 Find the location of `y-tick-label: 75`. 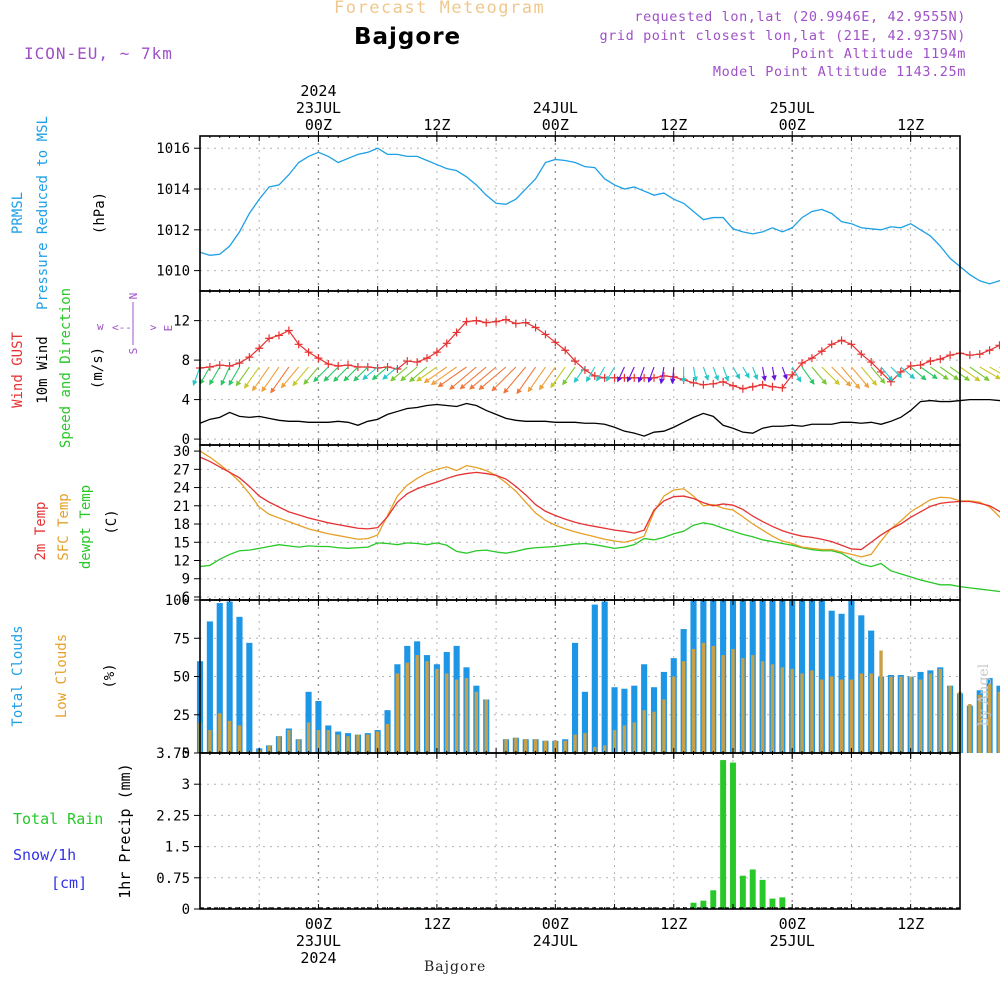

y-tick-label: 75 is located at coordinates (181, 639).